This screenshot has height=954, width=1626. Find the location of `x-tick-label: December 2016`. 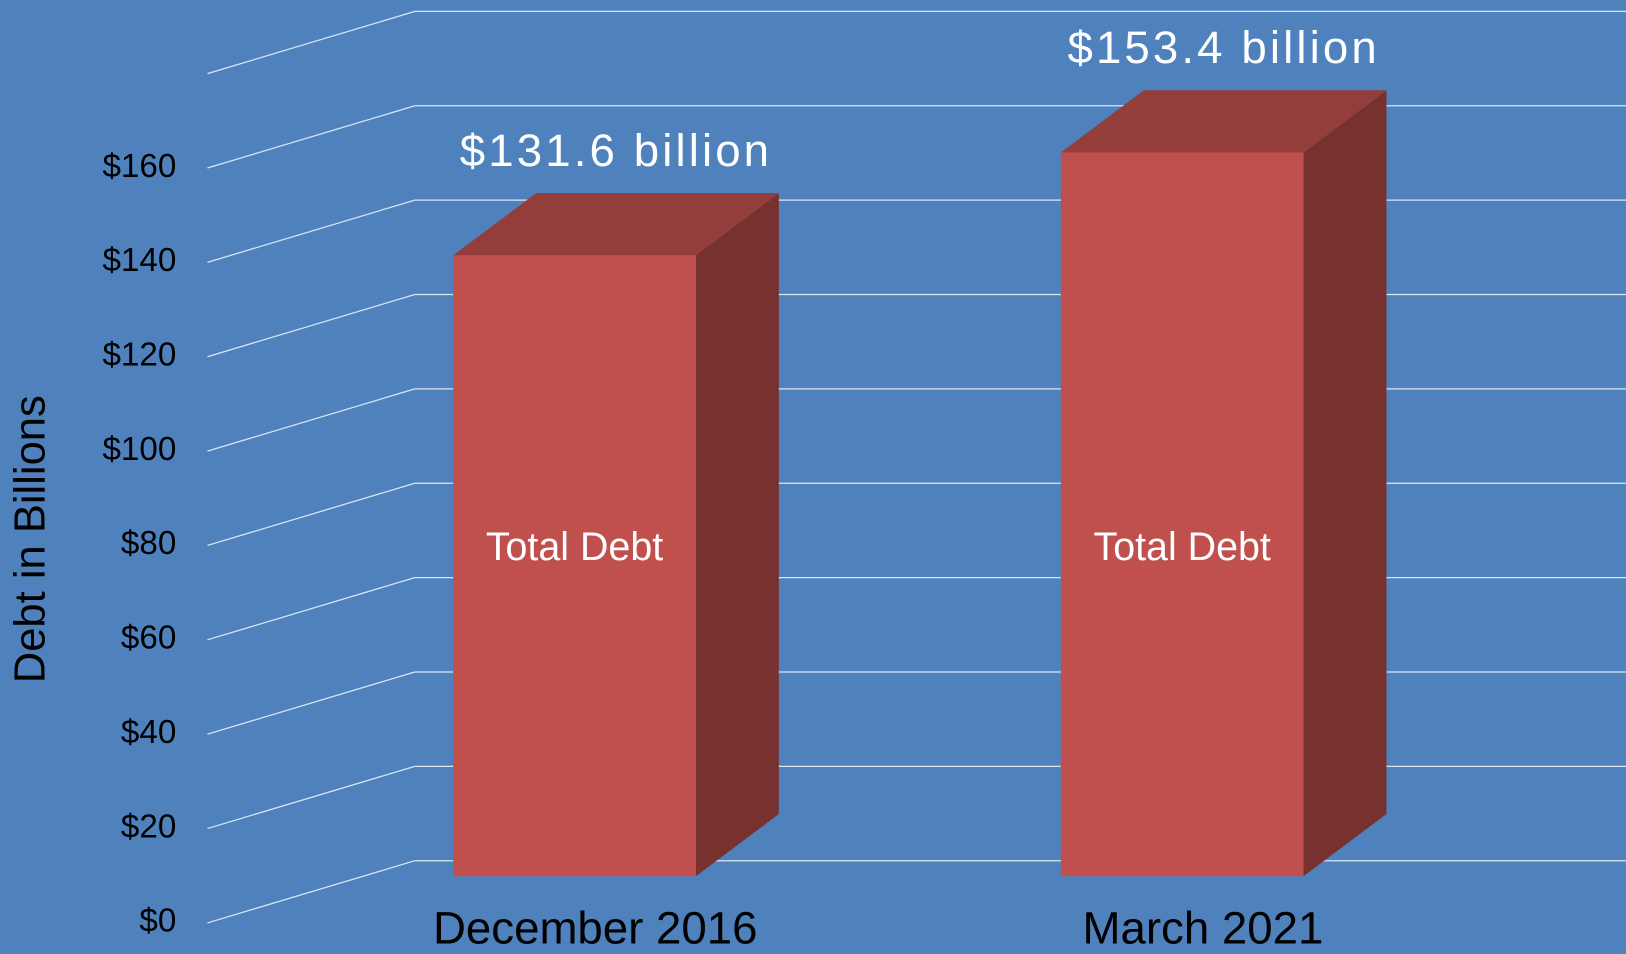

x-tick-label: December 2016 is located at coordinates (595, 927).